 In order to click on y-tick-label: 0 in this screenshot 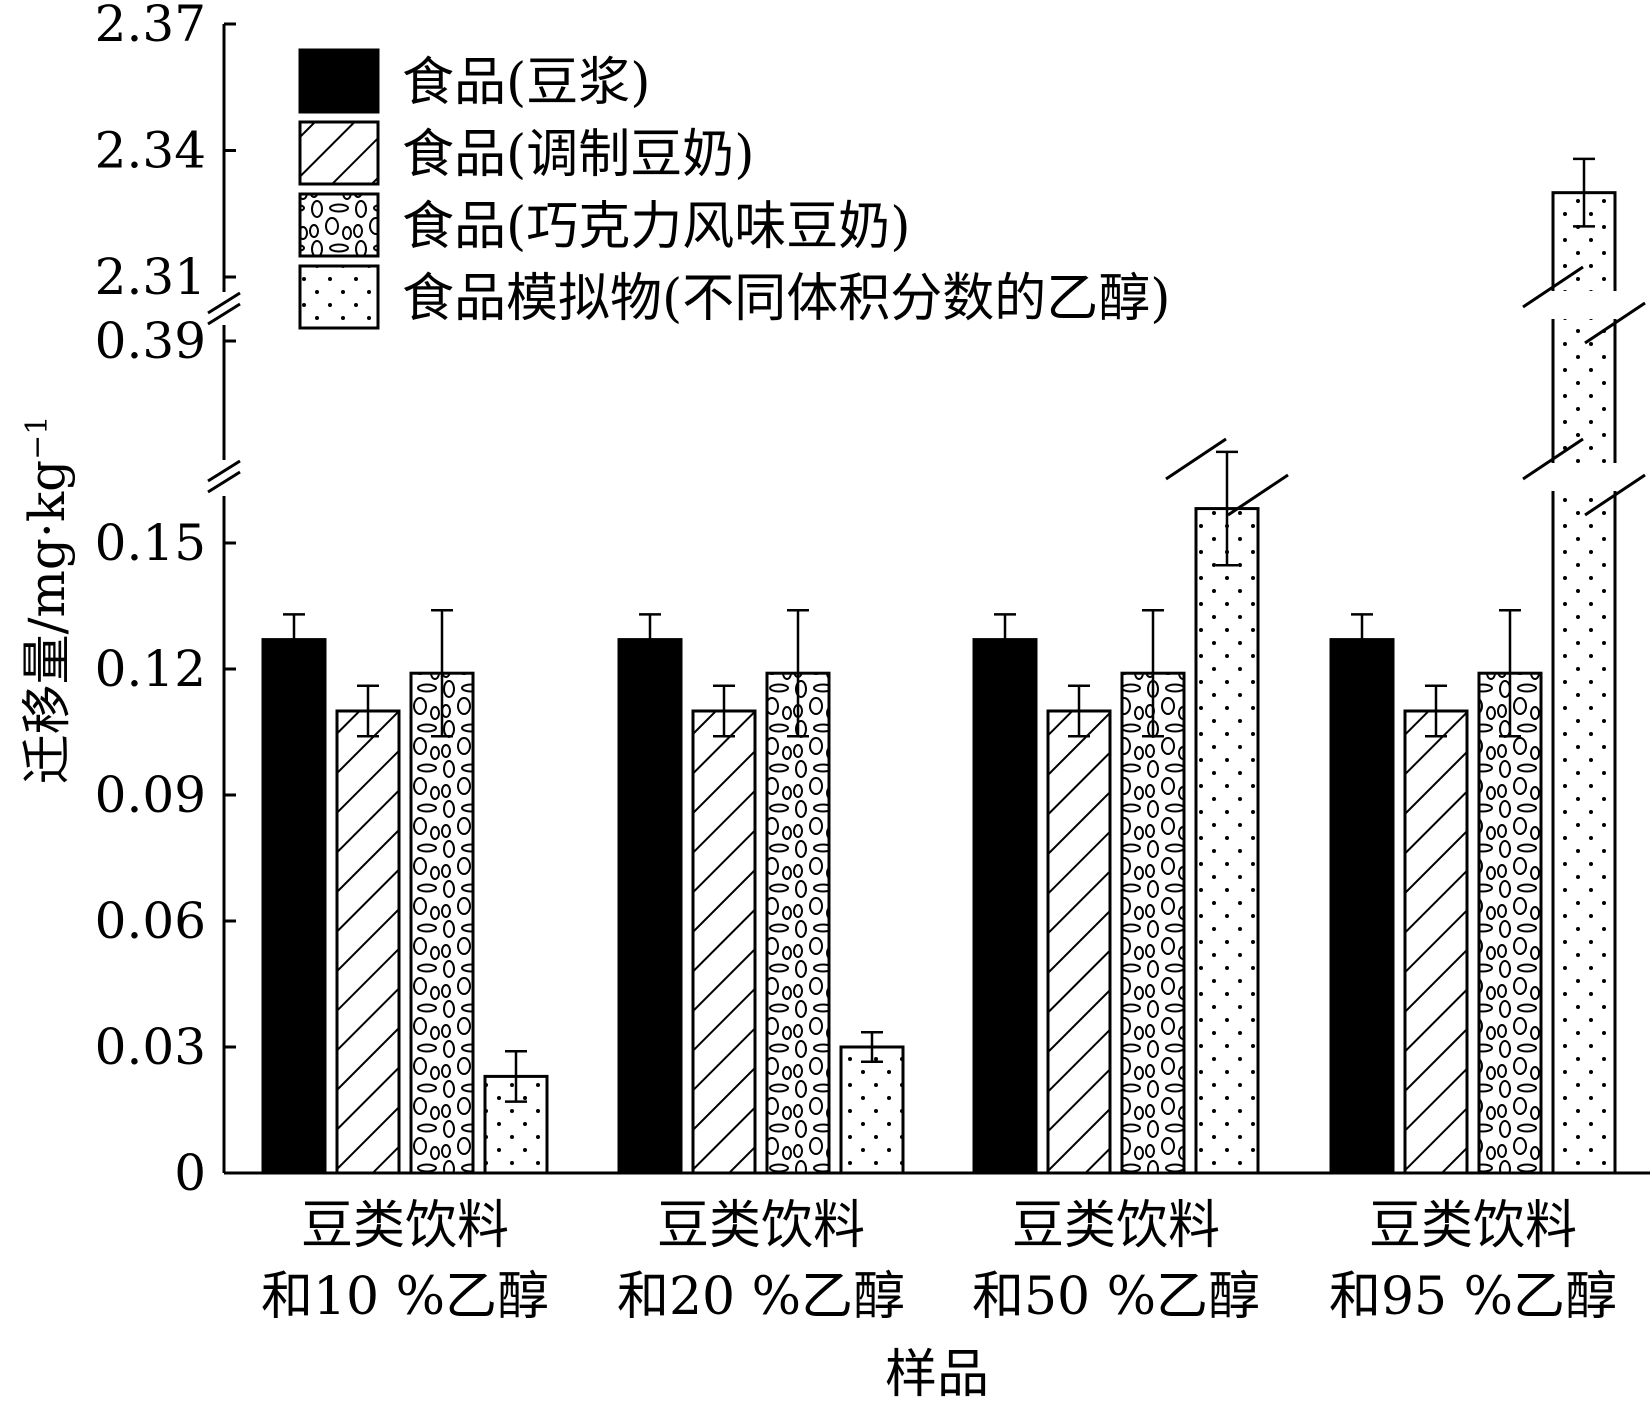, I will do `click(190, 1173)`.